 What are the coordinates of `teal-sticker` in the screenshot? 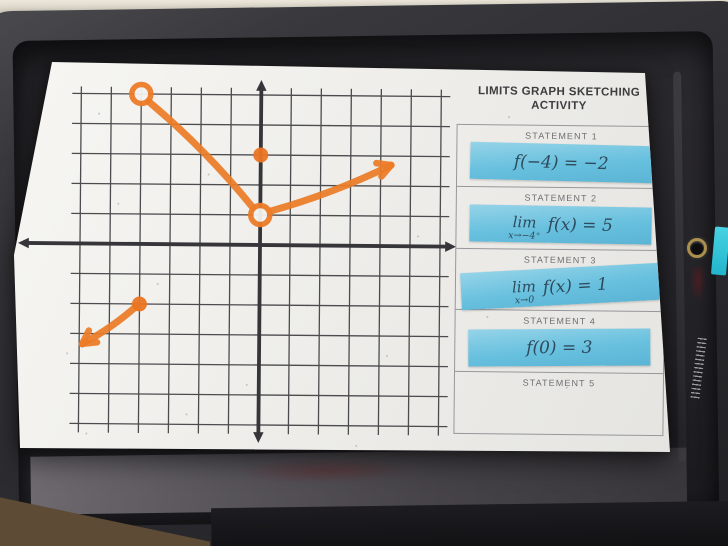 It's located at (719, 251).